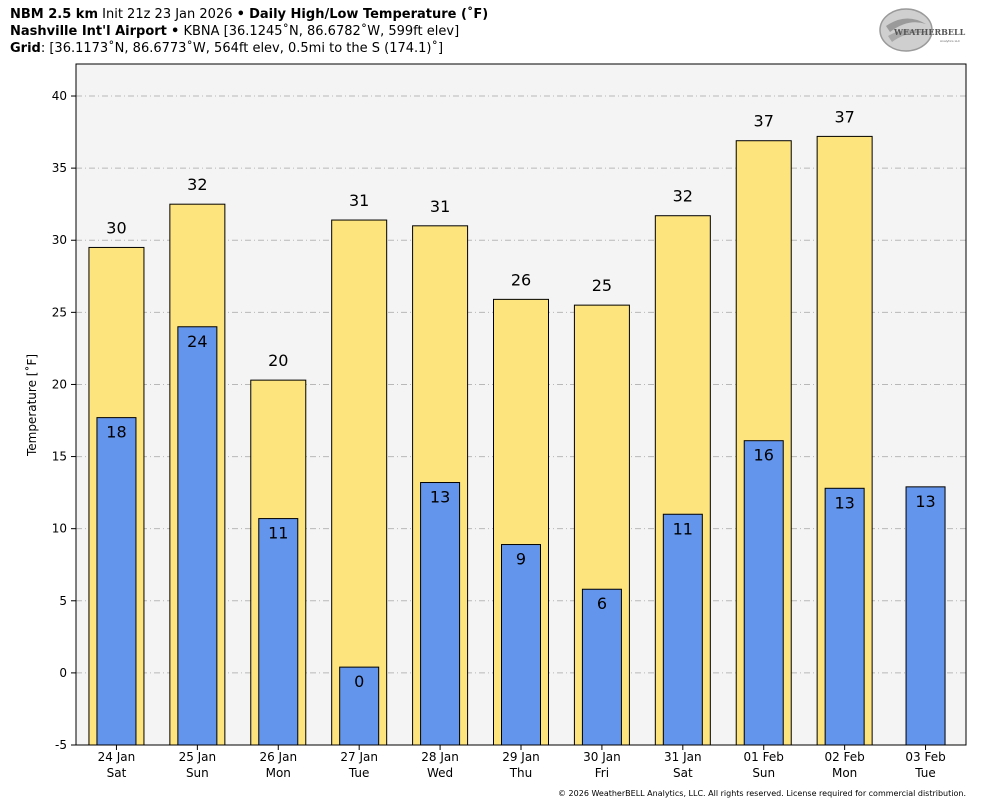 The height and width of the screenshot is (808, 984). I want to click on station-info: KBNA [36.1245˚N, 86.6782˚W, 599ft elev], so click(321, 31).